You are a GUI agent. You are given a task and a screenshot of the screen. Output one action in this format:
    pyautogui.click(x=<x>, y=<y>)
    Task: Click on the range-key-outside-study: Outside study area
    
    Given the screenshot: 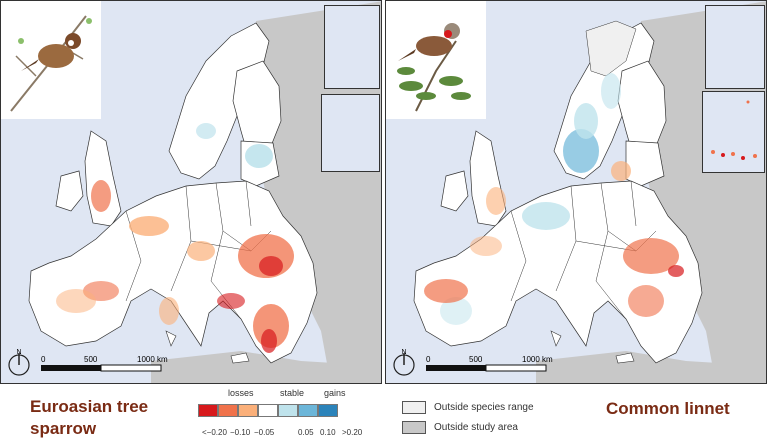 What is the action you would take?
    pyautogui.click(x=487, y=427)
    